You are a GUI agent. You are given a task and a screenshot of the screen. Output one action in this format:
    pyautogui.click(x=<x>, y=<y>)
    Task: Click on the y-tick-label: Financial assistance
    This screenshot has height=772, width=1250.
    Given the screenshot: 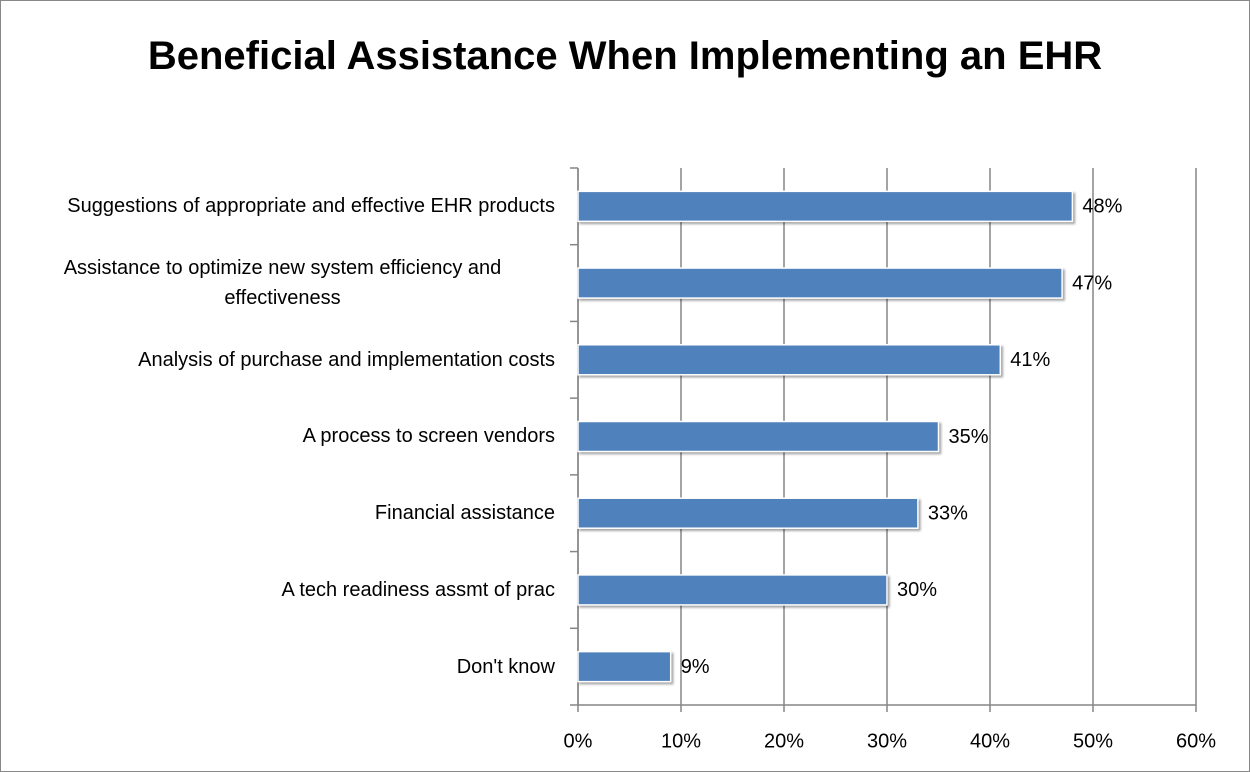 What is the action you would take?
    pyautogui.click(x=282, y=513)
    